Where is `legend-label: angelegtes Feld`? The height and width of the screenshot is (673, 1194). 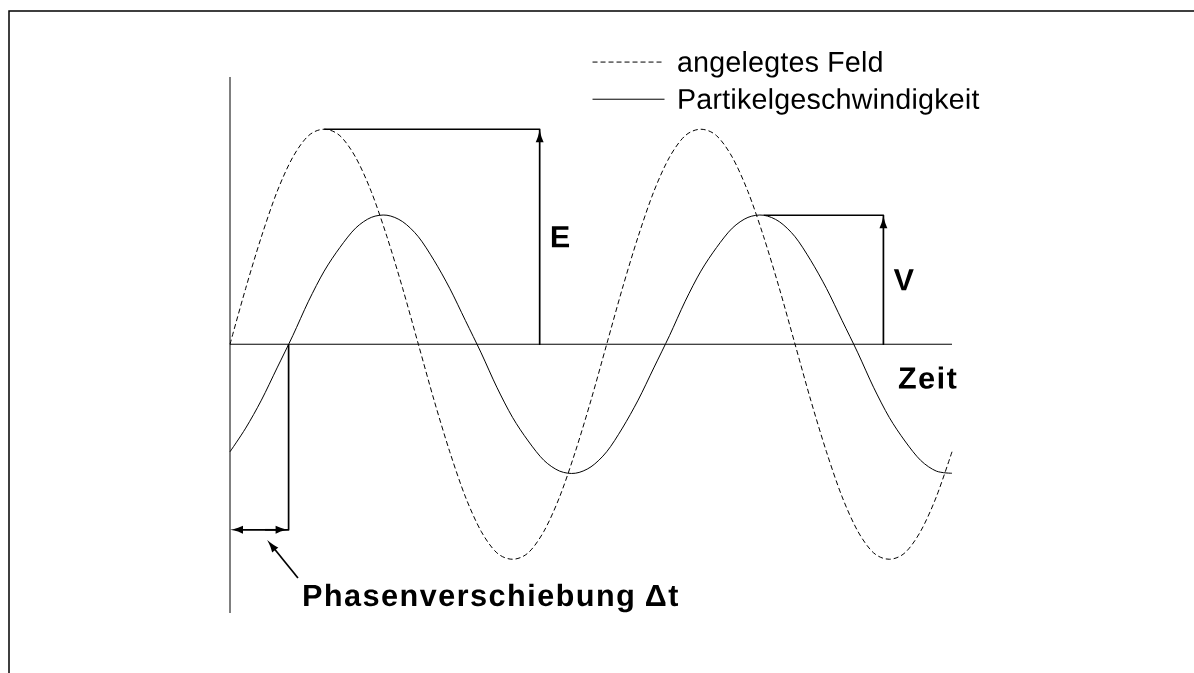
legend-label: angelegtes Feld is located at coordinates (780, 64).